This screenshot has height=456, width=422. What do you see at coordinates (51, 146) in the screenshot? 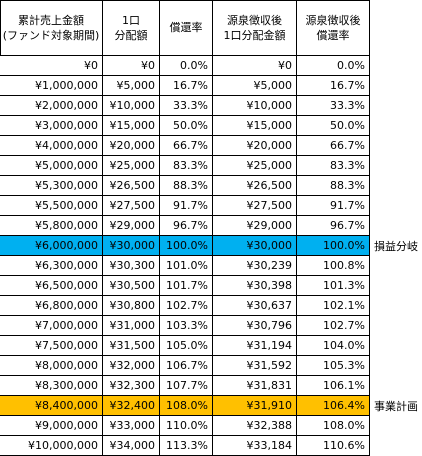
I see `table-cell: ¥4,000,000` at bounding box center [51, 146].